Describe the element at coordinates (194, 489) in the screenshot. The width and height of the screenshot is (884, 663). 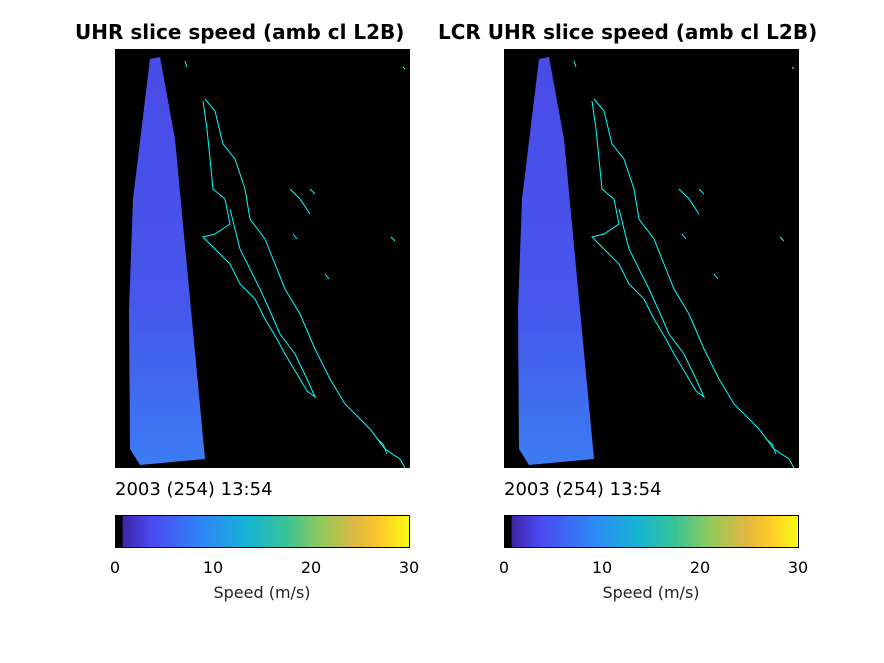
I see `left-timestamp: 2003 (254) 13:54` at that location.